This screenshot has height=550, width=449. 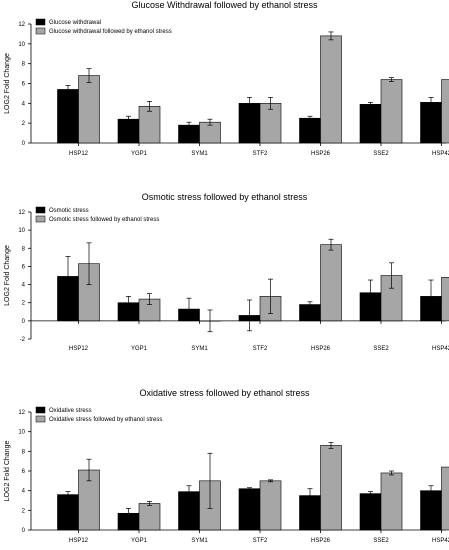 What do you see at coordinates (69, 211) in the screenshot?
I see `legend-label: Osmotic stress` at bounding box center [69, 211].